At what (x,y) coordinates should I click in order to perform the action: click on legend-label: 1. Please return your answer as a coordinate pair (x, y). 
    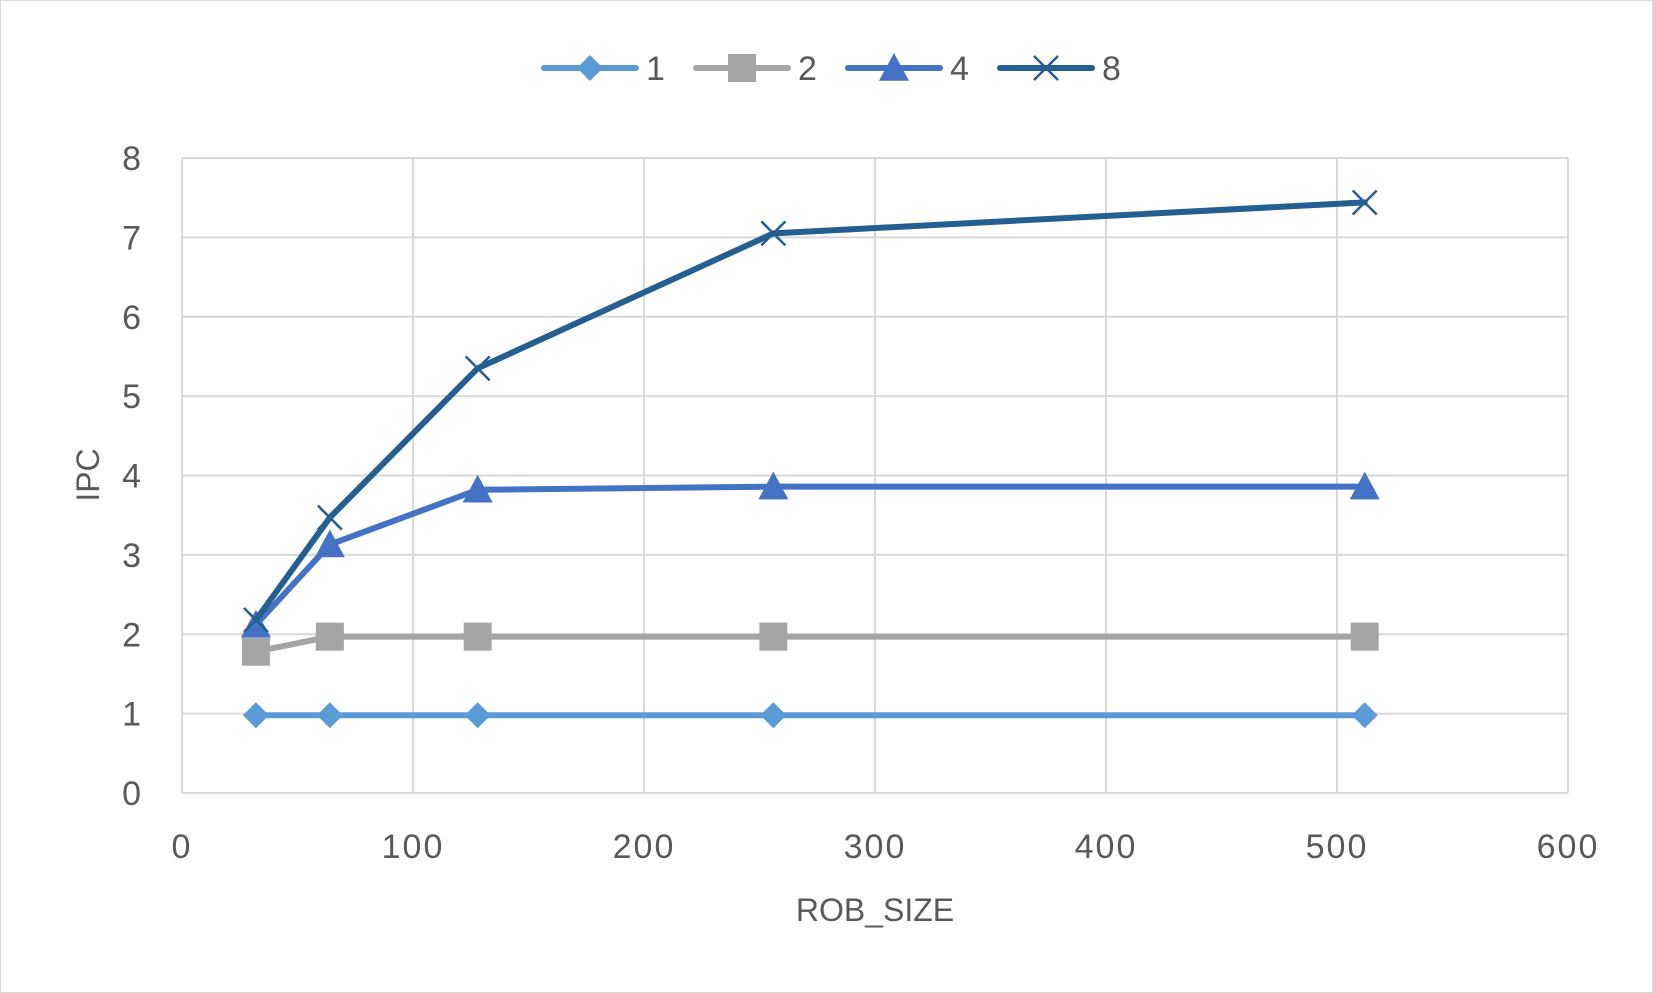
    Looking at the image, I should click on (655, 69).